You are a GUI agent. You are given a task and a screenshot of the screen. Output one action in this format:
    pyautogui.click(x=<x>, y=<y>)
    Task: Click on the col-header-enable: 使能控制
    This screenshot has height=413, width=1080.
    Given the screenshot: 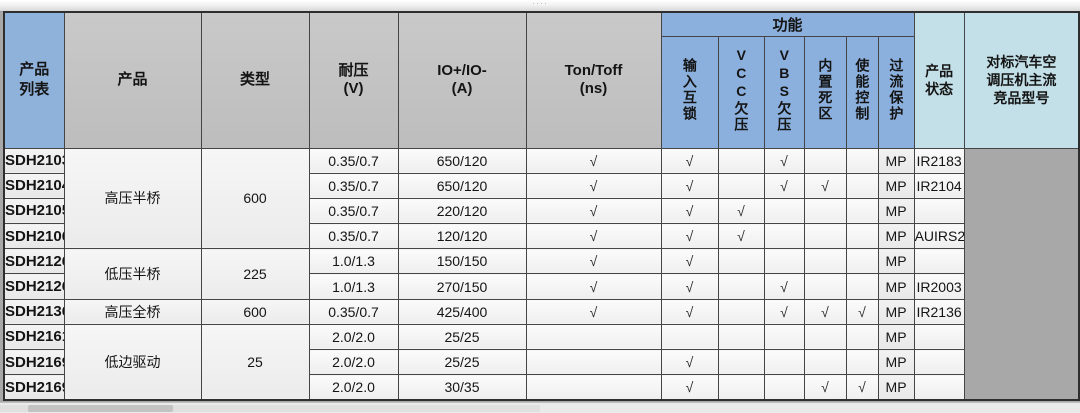 What is the action you would take?
    pyautogui.click(x=862, y=92)
    